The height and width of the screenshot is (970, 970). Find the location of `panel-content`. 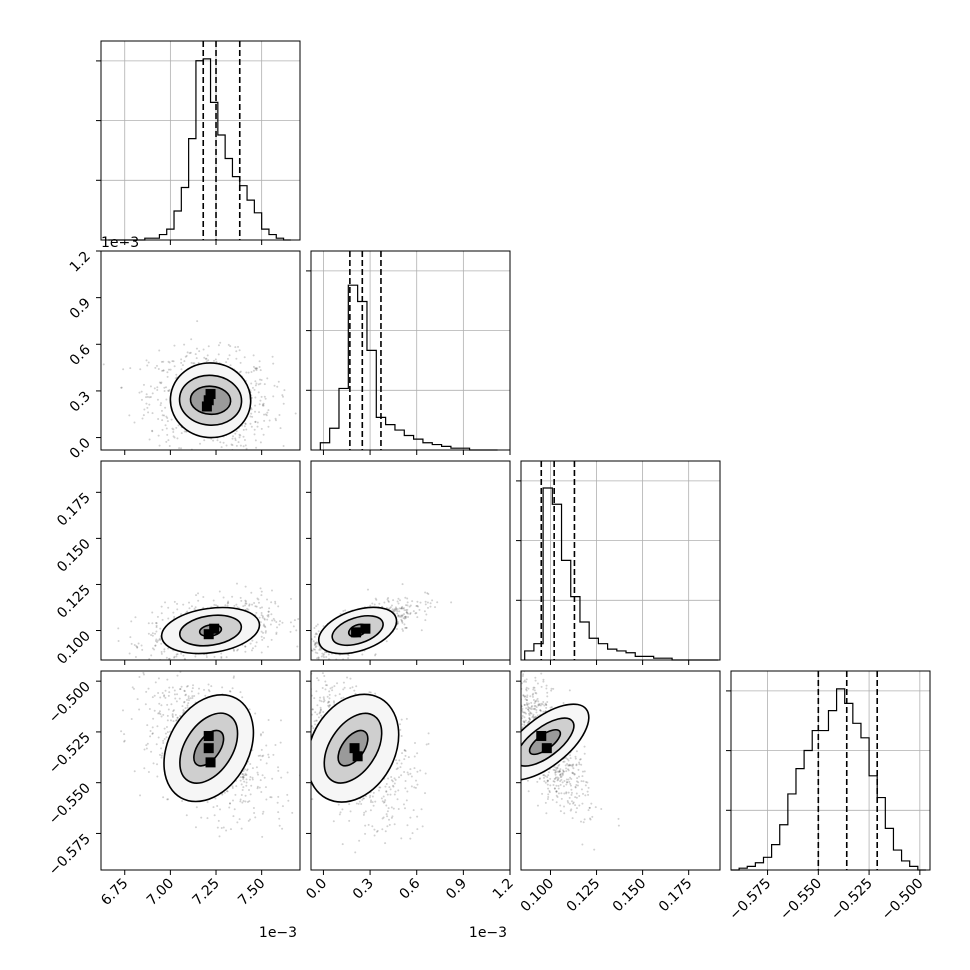

panel-content is located at coordinates (210, 754).